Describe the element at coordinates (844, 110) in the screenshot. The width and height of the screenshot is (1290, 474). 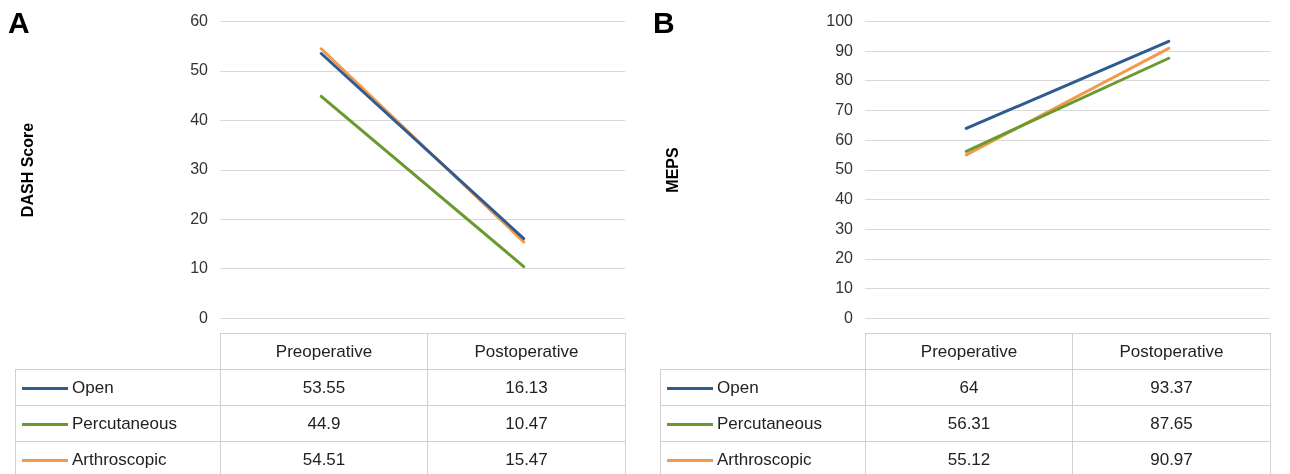
I see `y-tick-label: 70` at that location.